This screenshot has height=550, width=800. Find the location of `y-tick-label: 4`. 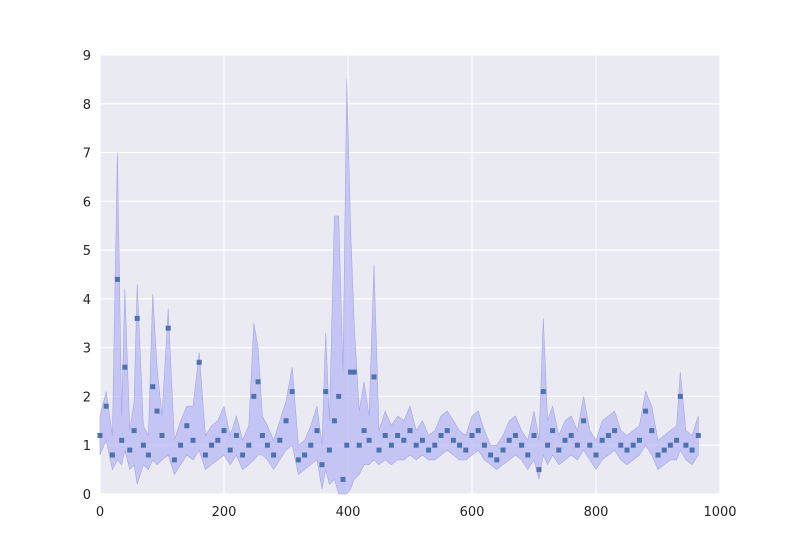

y-tick-label: 4 is located at coordinates (87, 300).